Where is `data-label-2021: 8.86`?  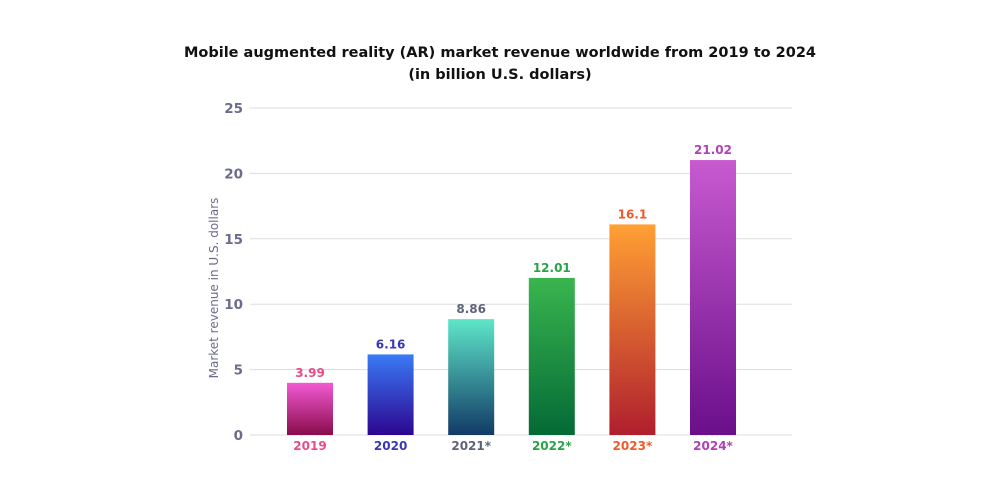
data-label-2021: 8.86 is located at coordinates (471, 309).